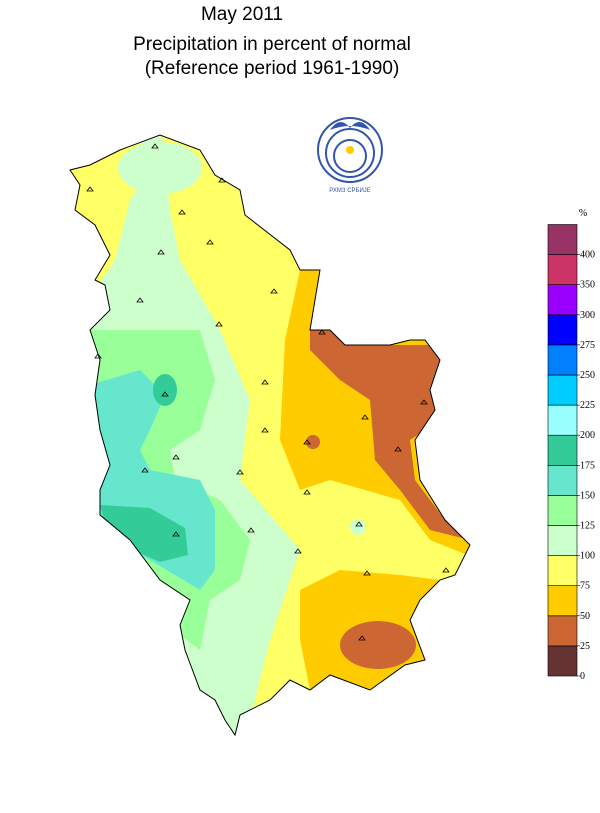  Describe the element at coordinates (272, 68) in the screenshot. I see `reference: (Reference period 1961-1990)` at that location.